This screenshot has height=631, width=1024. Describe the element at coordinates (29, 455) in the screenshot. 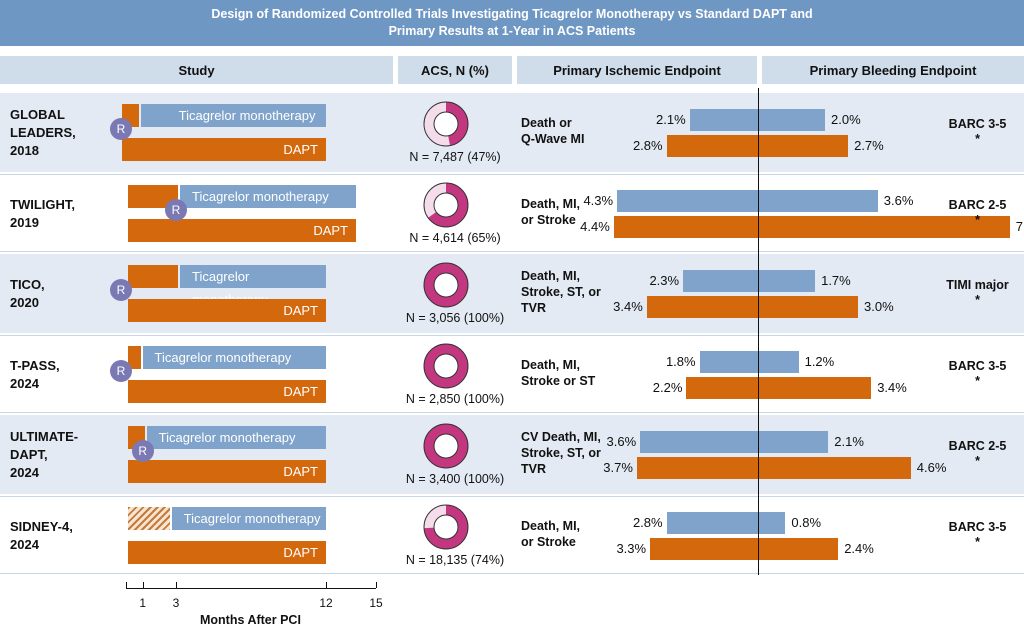

I see `trial-name-line: DAPT,` at that location.